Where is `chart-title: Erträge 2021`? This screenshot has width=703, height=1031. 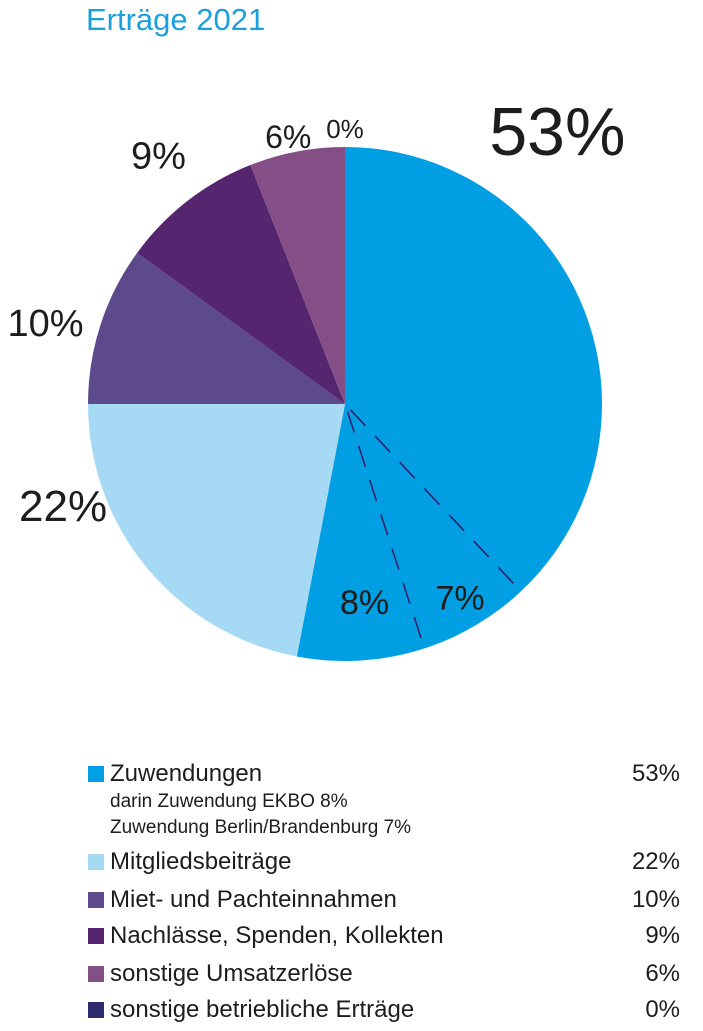
chart-title: Erträge 2021 is located at coordinates (176, 19).